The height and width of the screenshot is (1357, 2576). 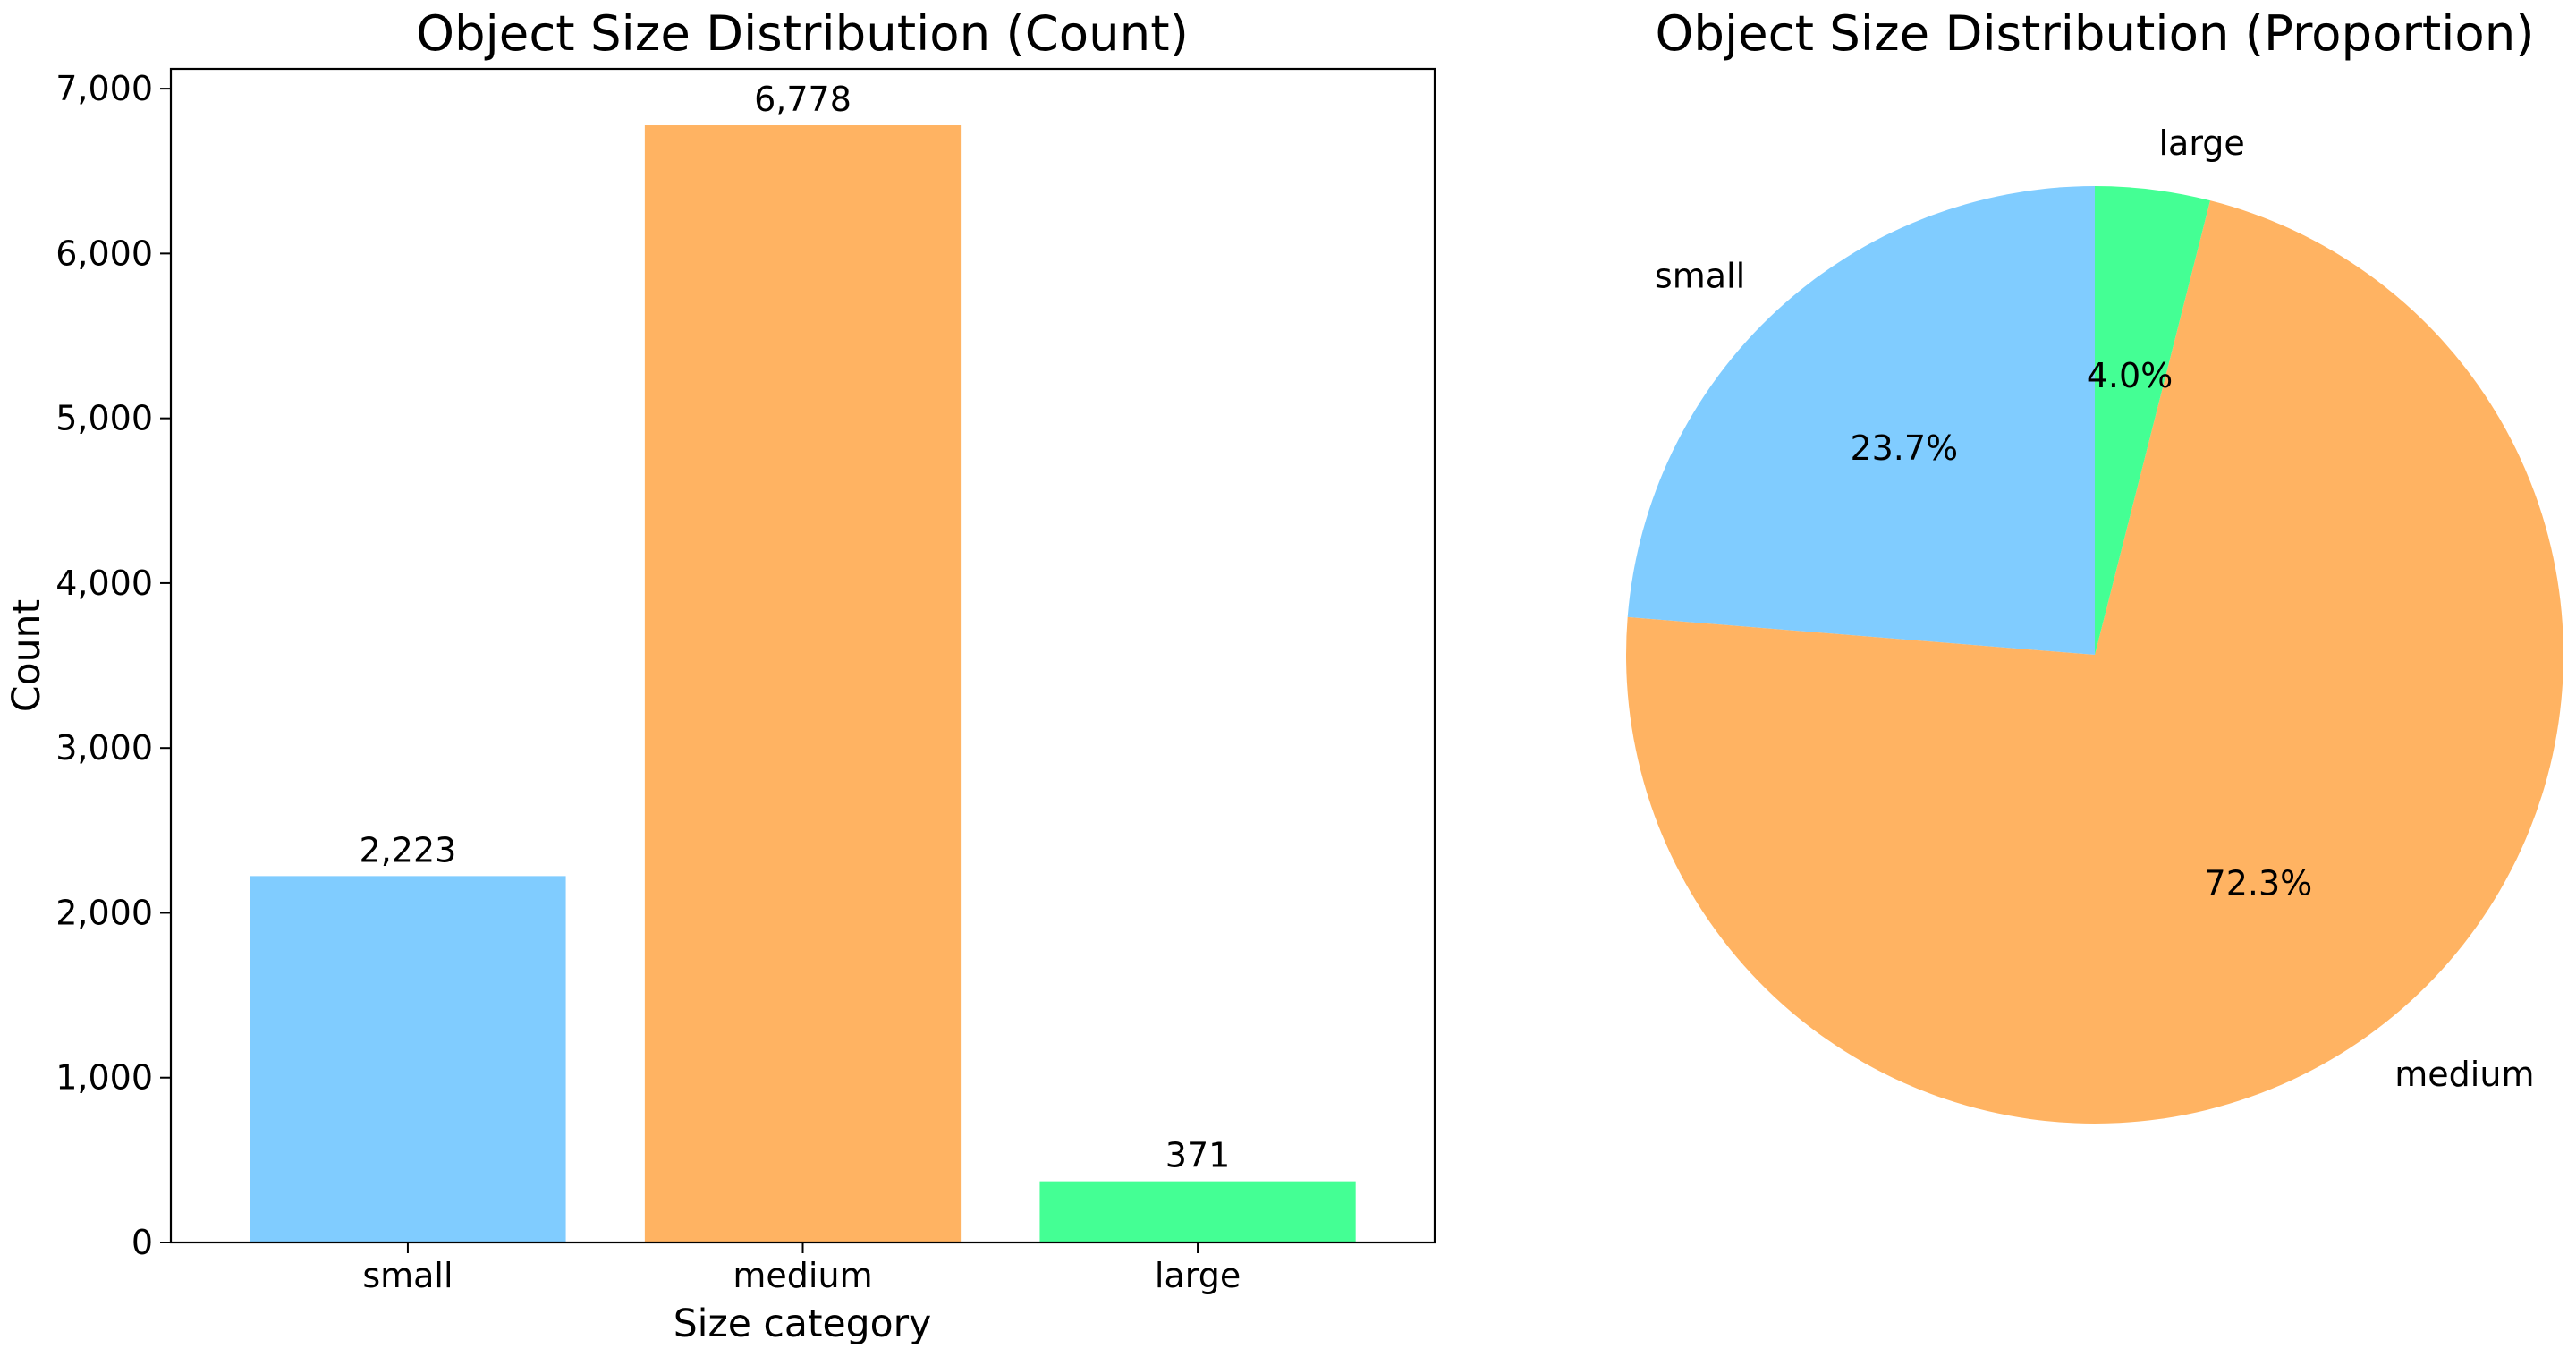 I want to click on bar-small, so click(x=408, y=1060).